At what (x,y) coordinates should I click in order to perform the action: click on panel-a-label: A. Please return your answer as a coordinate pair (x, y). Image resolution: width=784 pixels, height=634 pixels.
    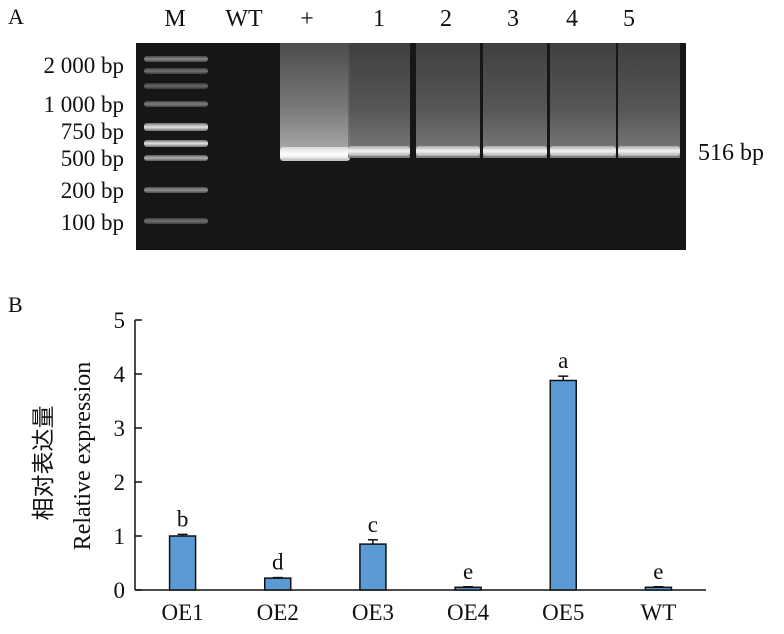
    Looking at the image, I should click on (16, 16).